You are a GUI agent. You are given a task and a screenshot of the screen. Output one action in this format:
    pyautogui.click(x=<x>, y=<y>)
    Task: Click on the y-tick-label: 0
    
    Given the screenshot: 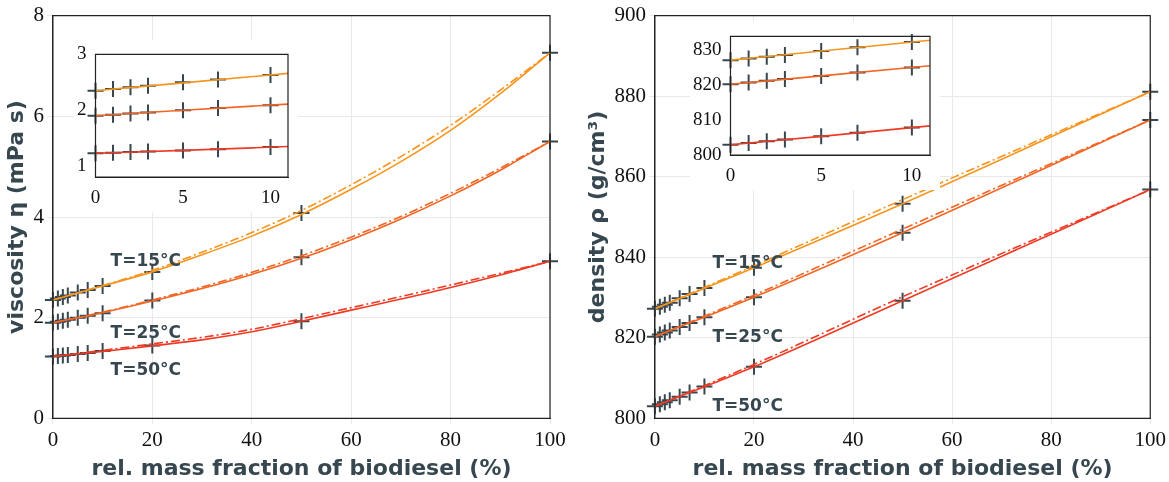 What is the action you would take?
    pyautogui.click(x=38, y=416)
    